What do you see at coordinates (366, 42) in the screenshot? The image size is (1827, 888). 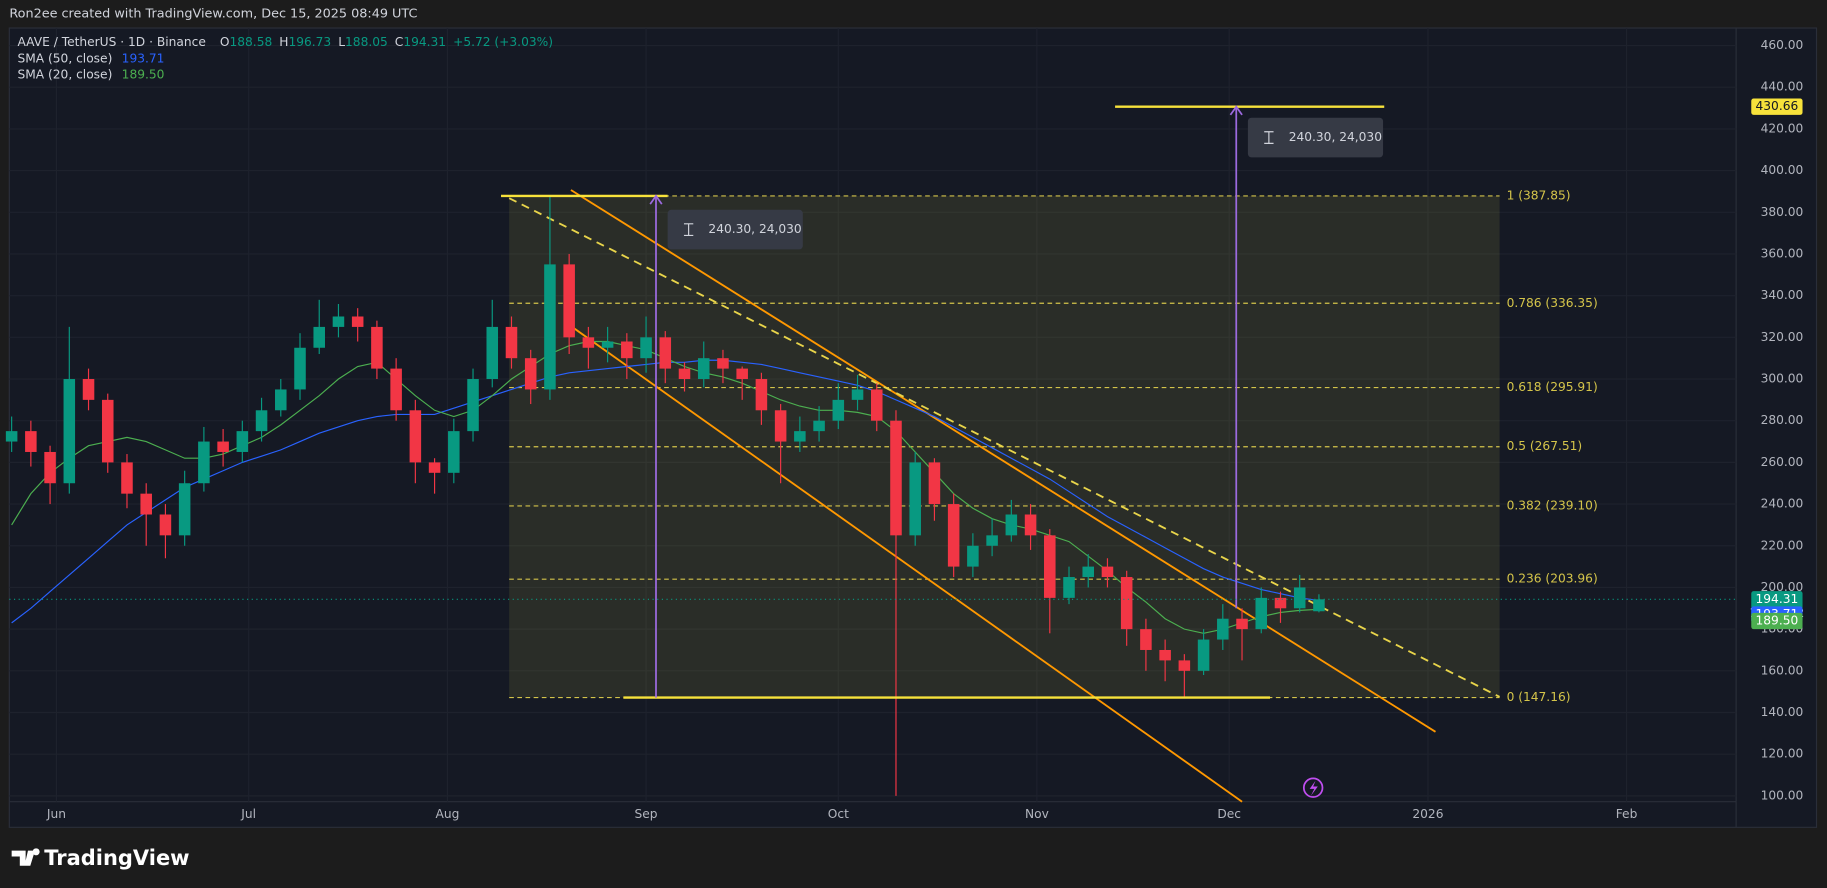 I see `readout-value: 188.05` at bounding box center [366, 42].